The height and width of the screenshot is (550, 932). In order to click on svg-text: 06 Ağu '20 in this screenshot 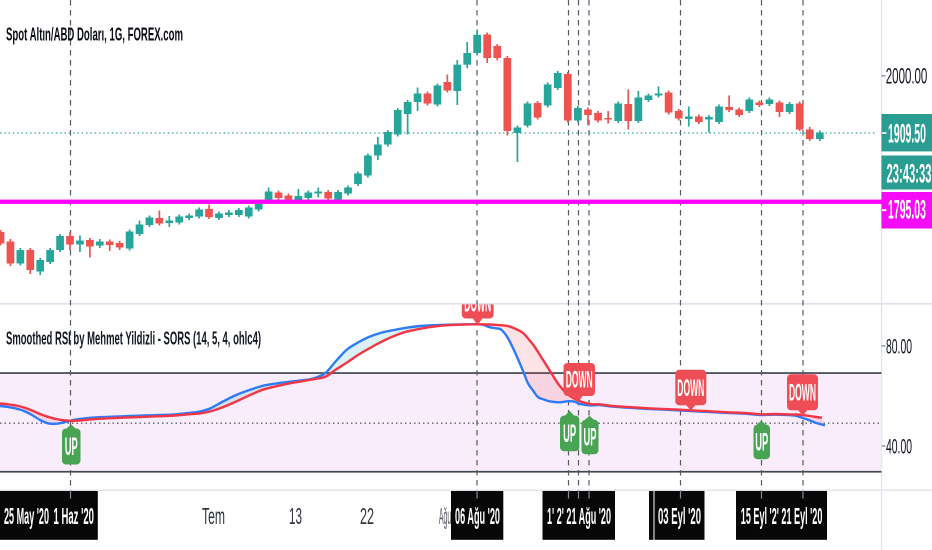, I will do `click(477, 516)`.